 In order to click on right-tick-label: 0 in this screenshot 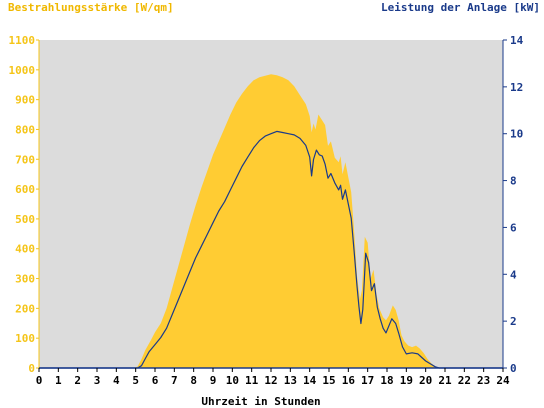, I will do `click(513, 368)`.